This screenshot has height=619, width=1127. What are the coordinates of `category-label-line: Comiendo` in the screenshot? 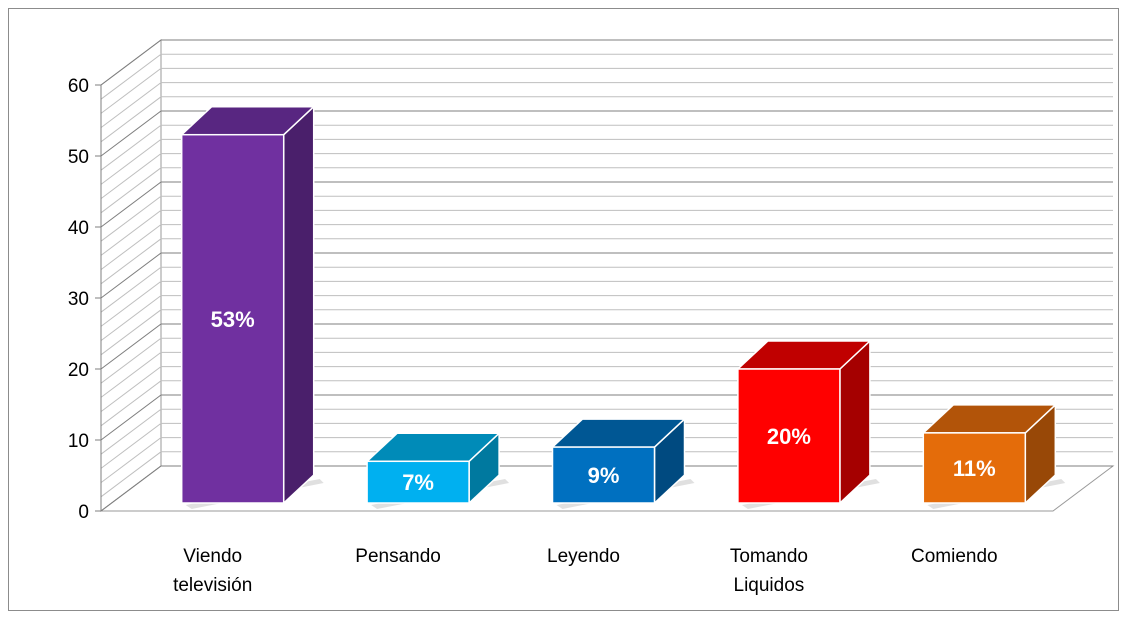 It's located at (954, 556).